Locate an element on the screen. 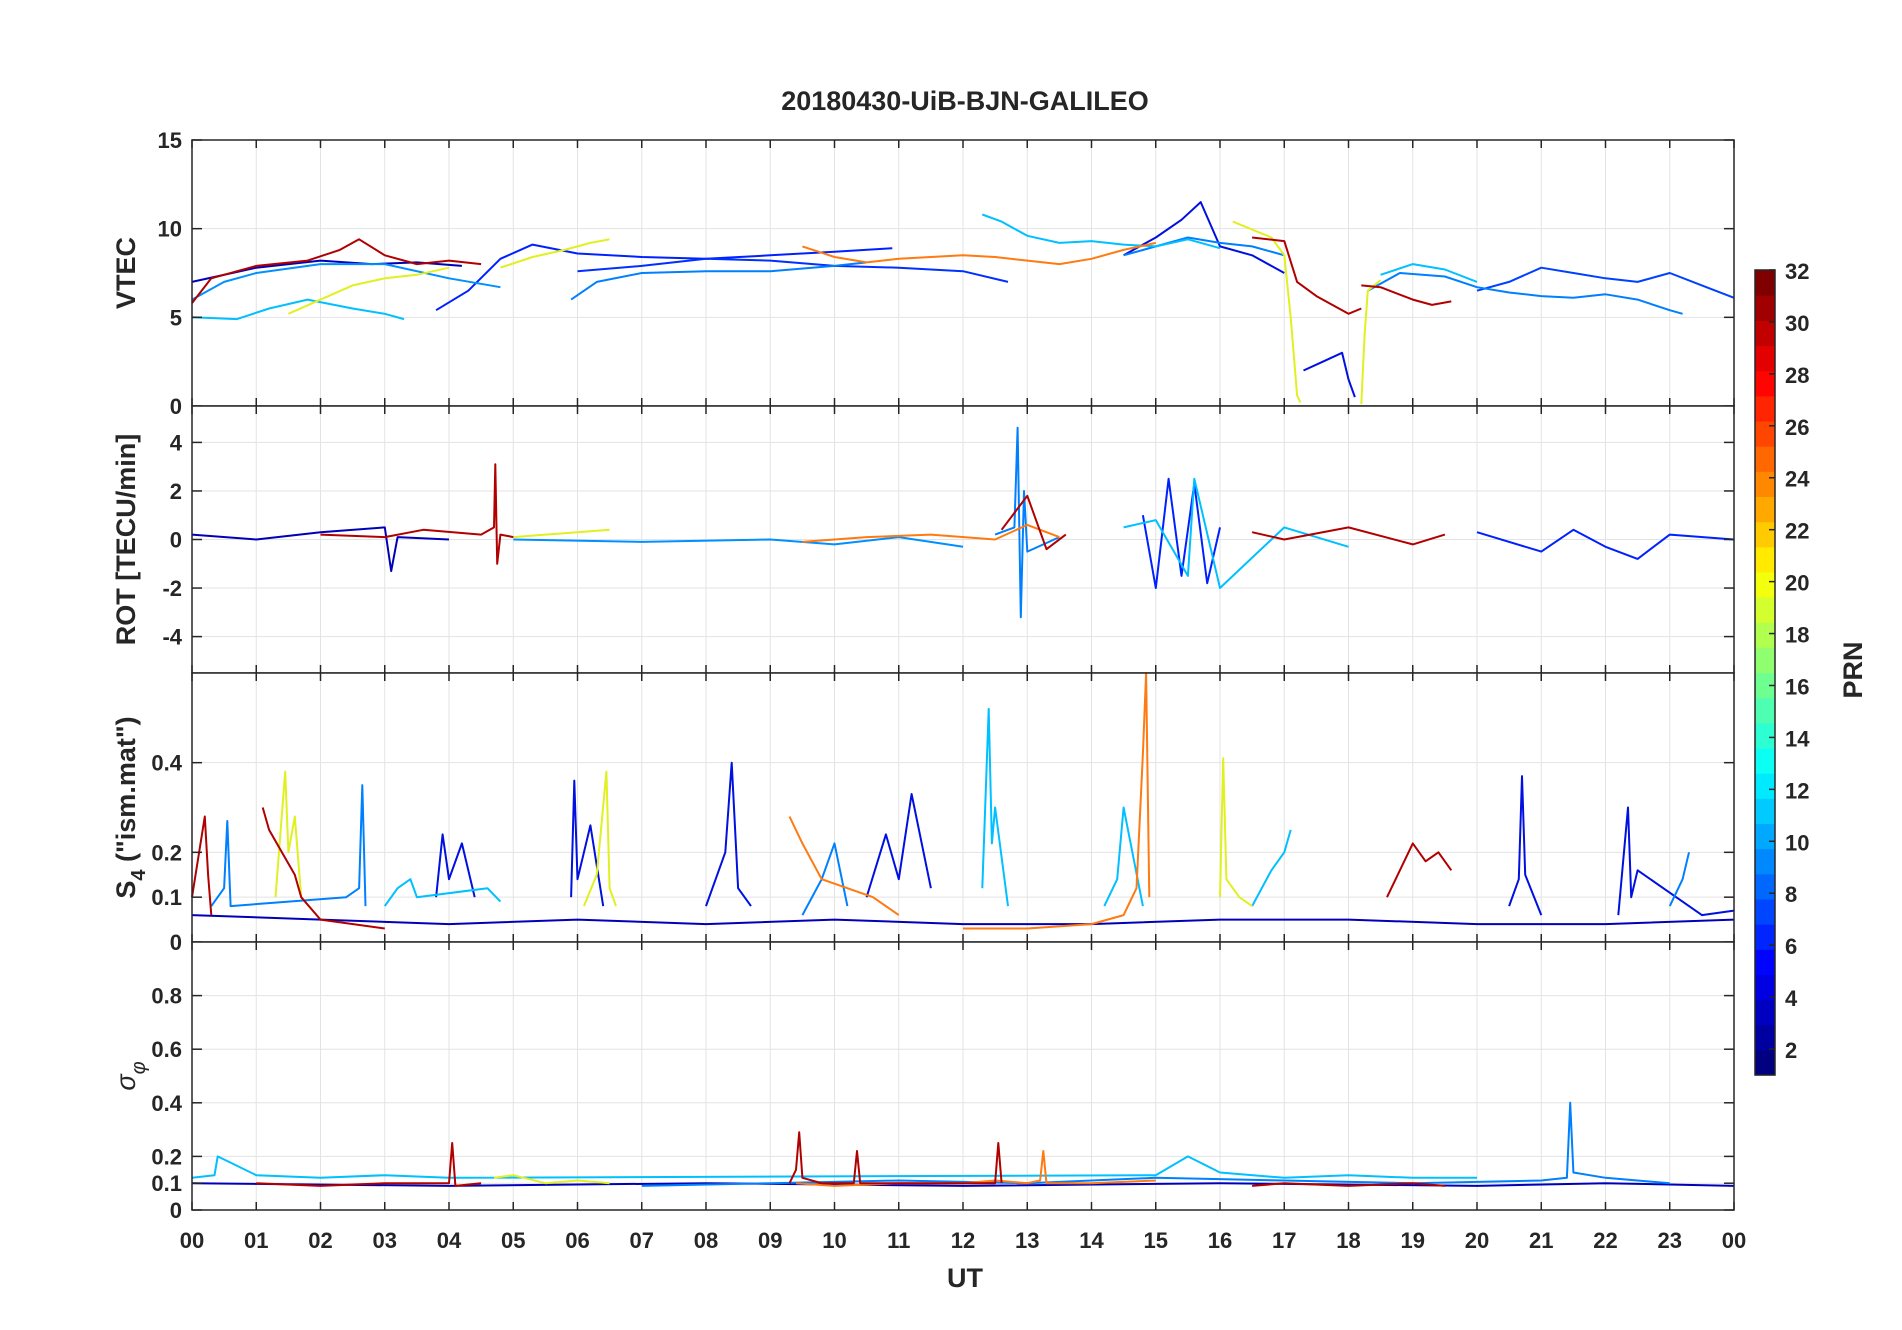 Image resolution: width=1902 pixels, height=1330 pixels. x-tick-label: 23 is located at coordinates (1670, 1240).